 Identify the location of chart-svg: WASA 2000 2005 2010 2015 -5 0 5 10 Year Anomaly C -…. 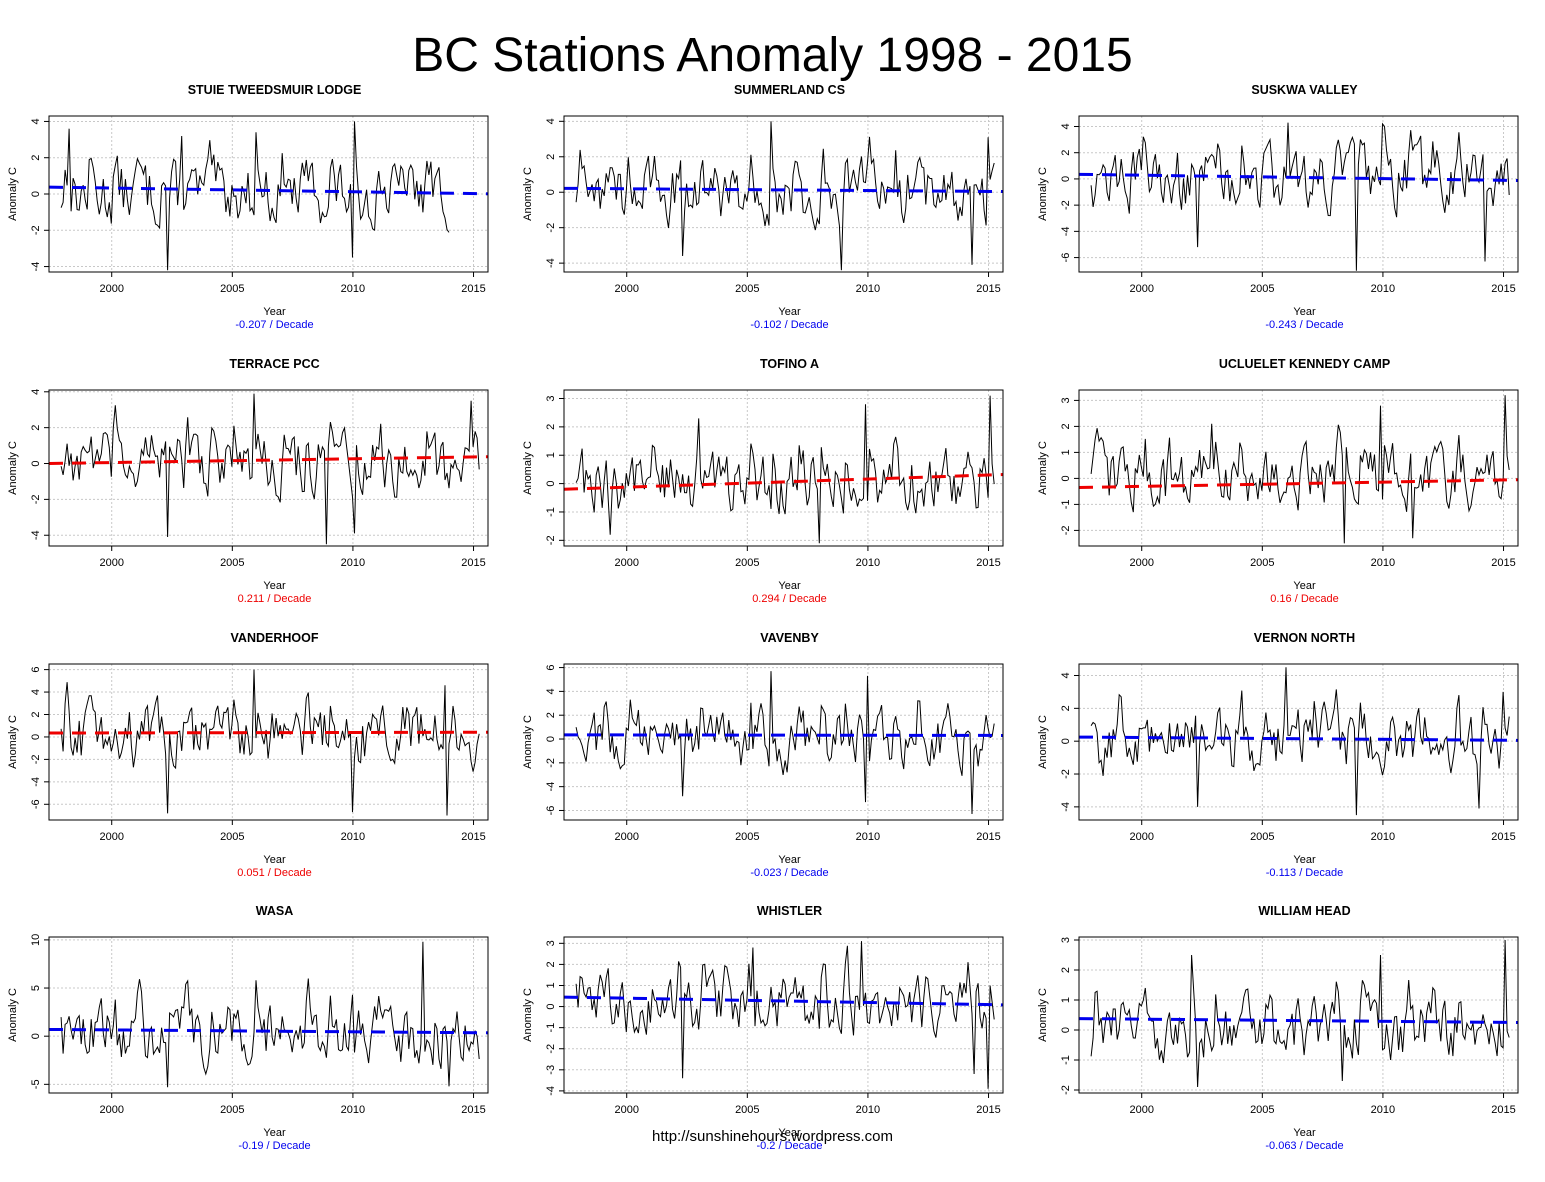
(248, 1028).